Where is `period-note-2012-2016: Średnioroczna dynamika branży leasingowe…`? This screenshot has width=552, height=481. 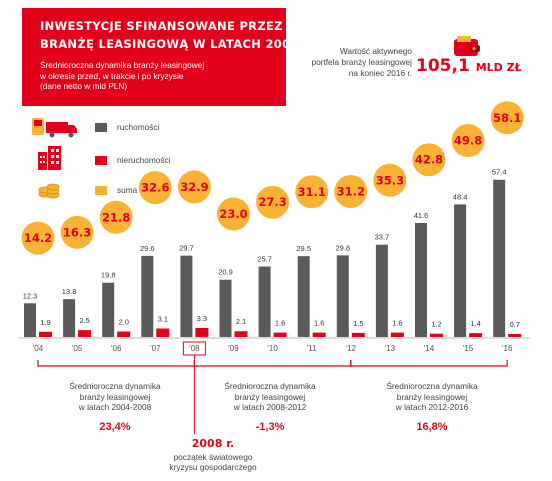
period-note-2012-2016: Średnioroczna dynamika branży leasingowe… is located at coordinates (432, 406).